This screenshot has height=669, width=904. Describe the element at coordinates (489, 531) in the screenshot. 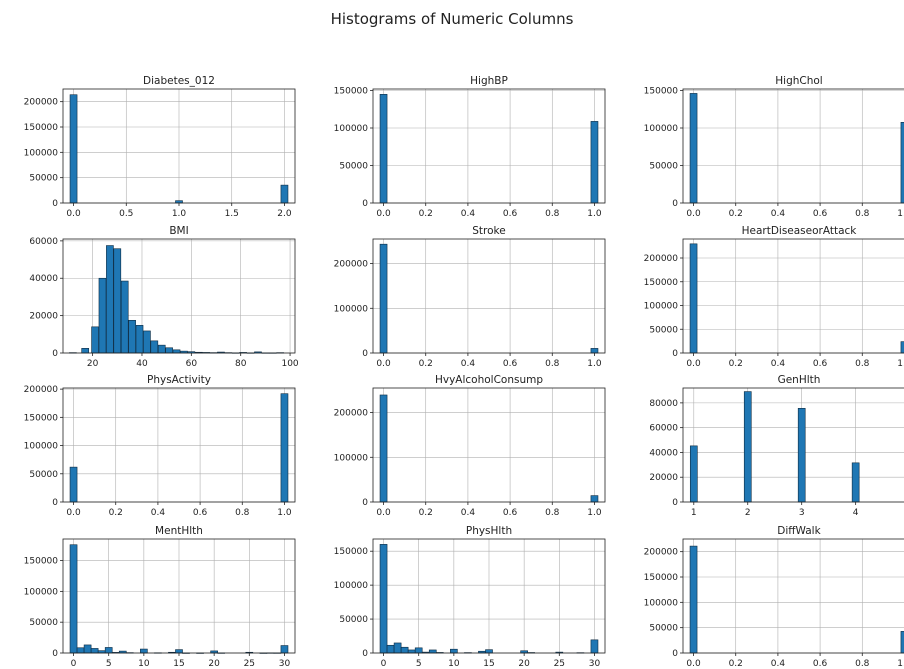

I see `subplot-title: PhysHlth` at that location.